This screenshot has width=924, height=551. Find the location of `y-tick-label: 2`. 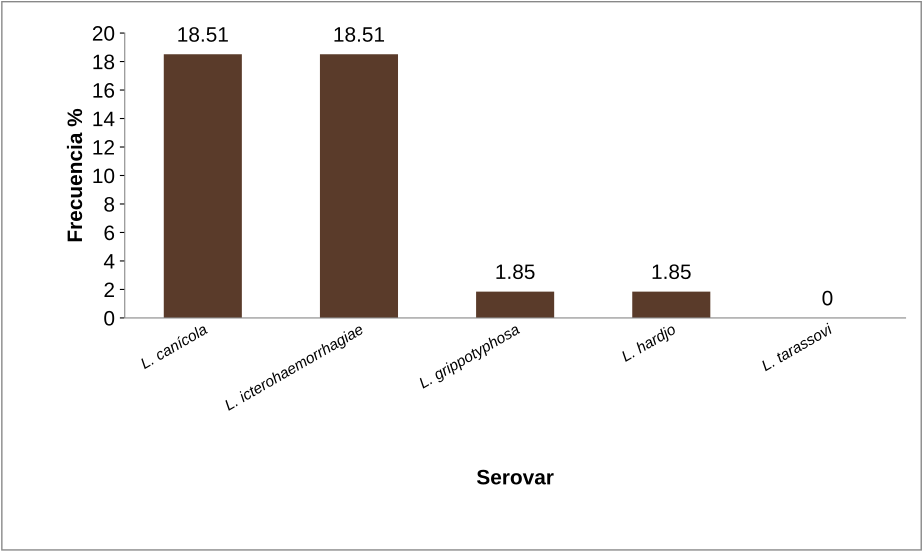

y-tick-label: 2 is located at coordinates (109, 289).